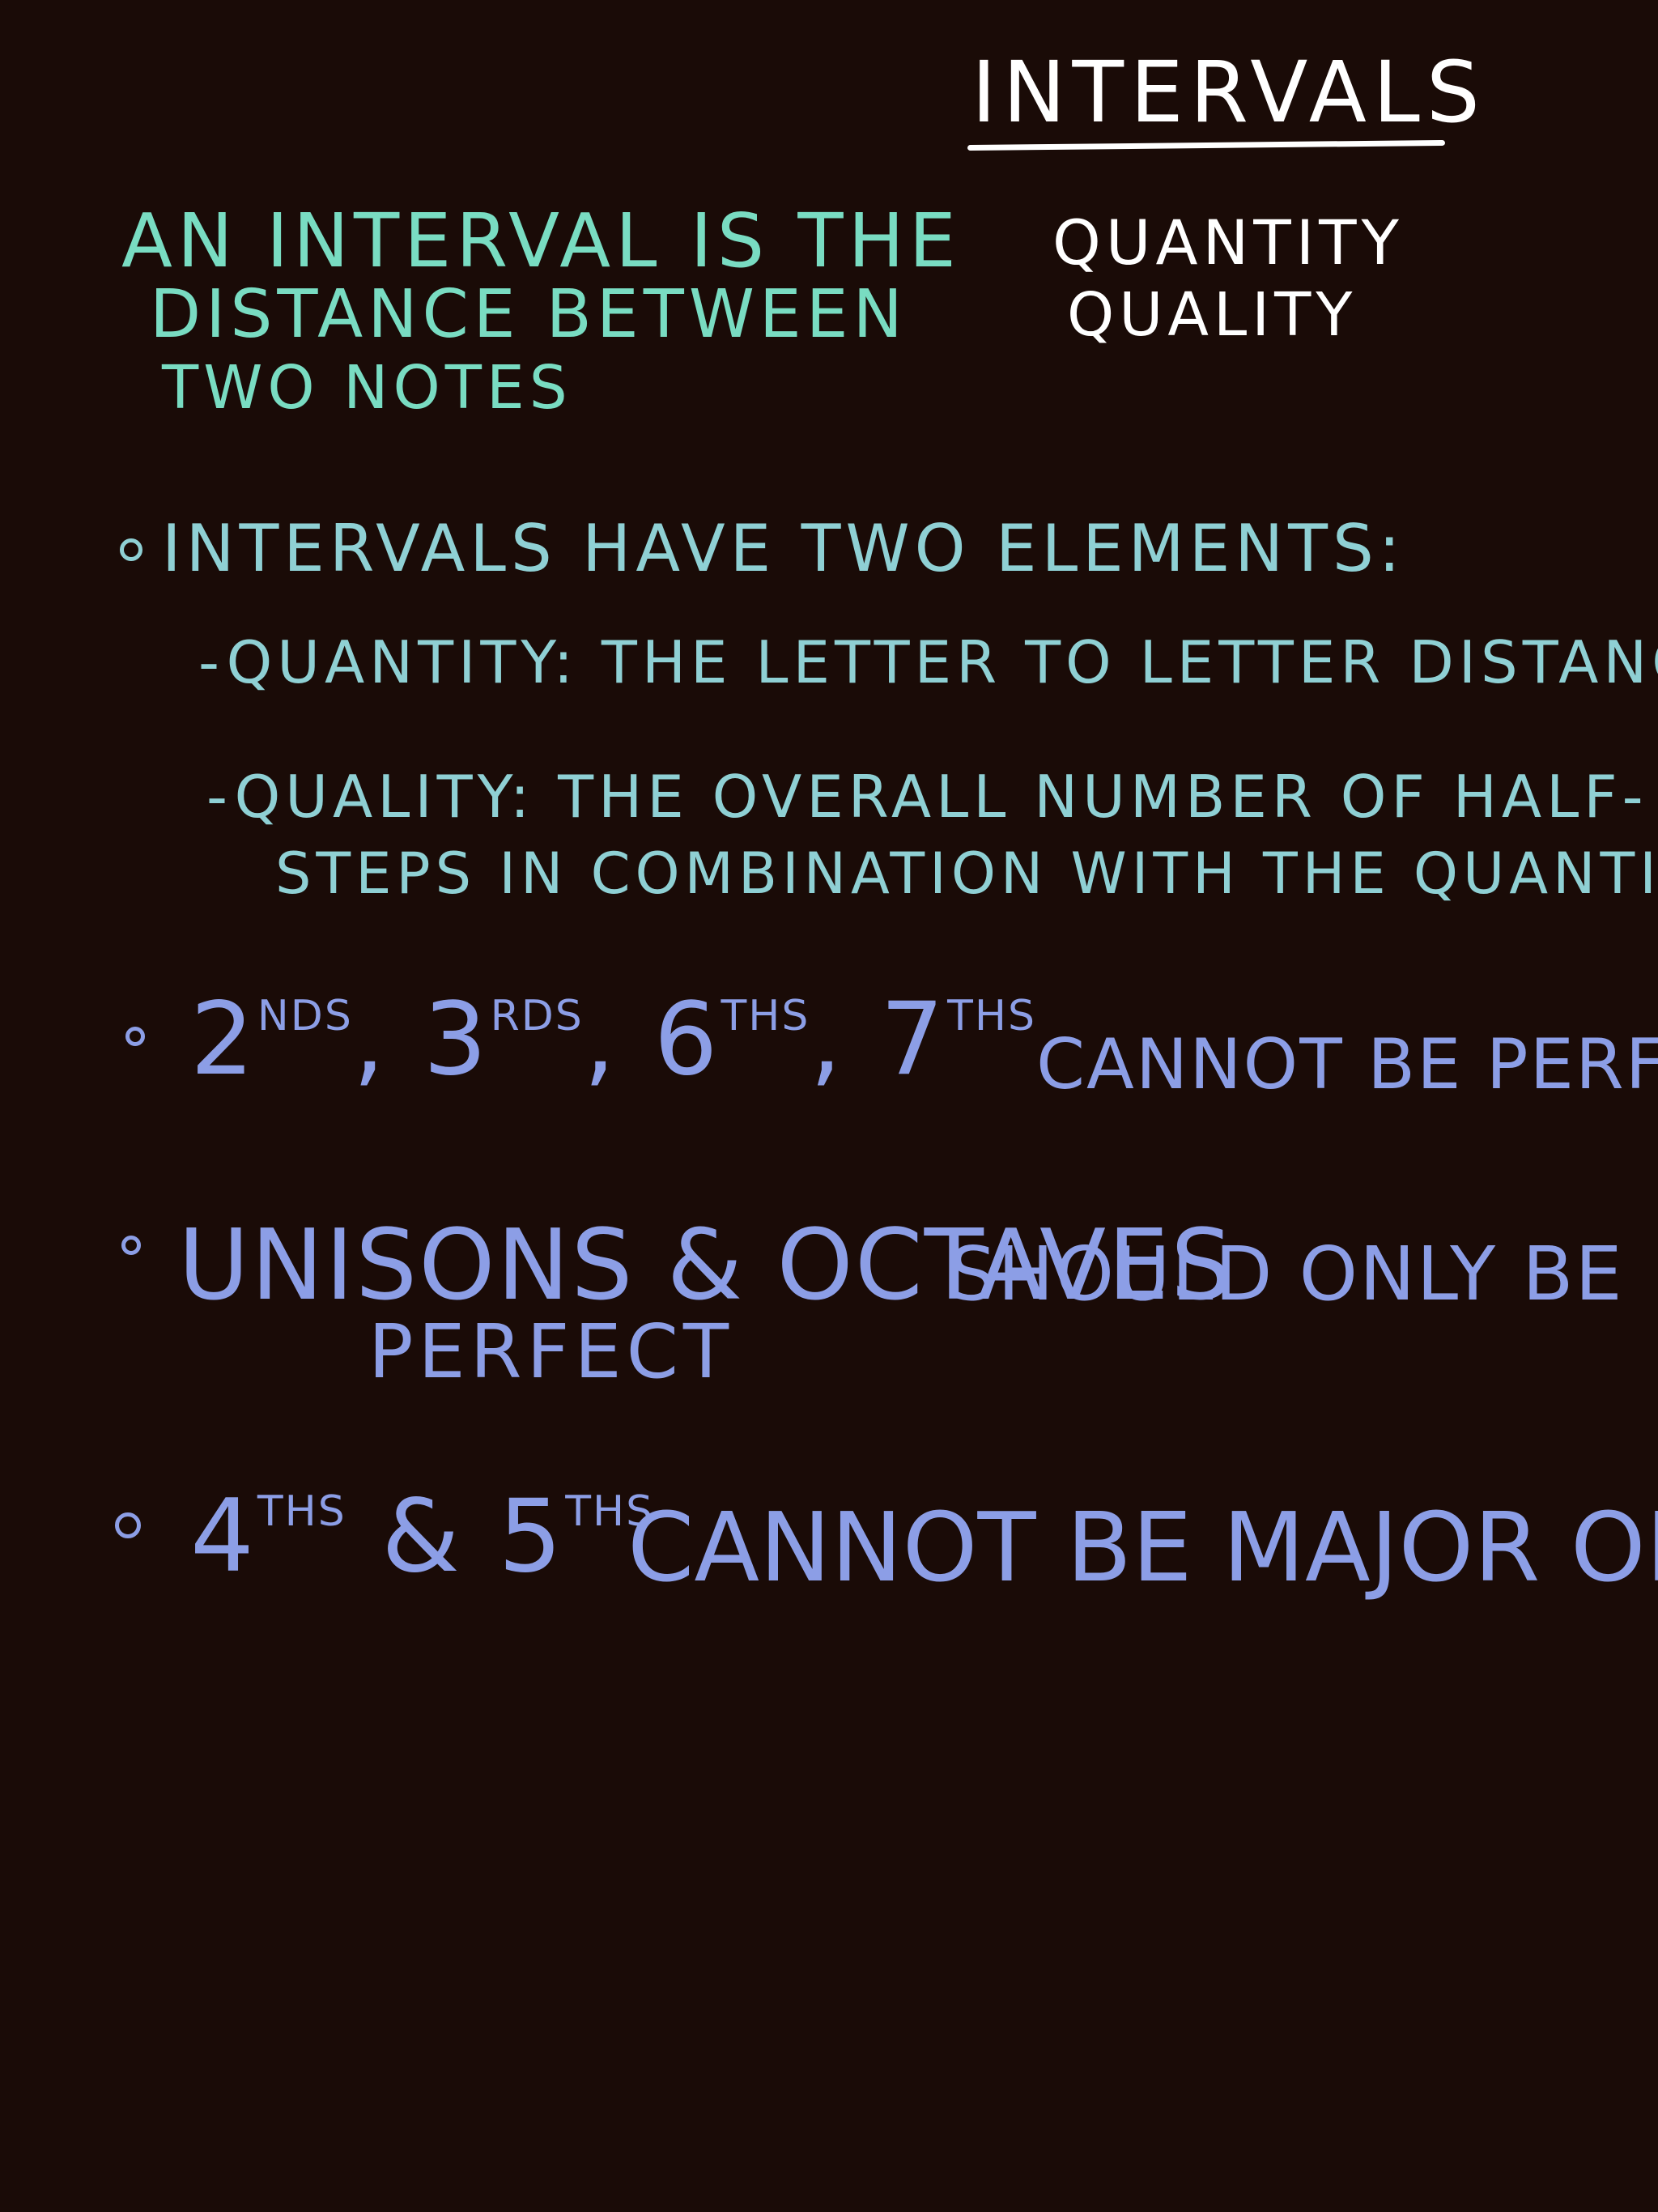  Describe the element at coordinates (223, 1537) in the screenshot. I see `rule3-num: 4` at that location.